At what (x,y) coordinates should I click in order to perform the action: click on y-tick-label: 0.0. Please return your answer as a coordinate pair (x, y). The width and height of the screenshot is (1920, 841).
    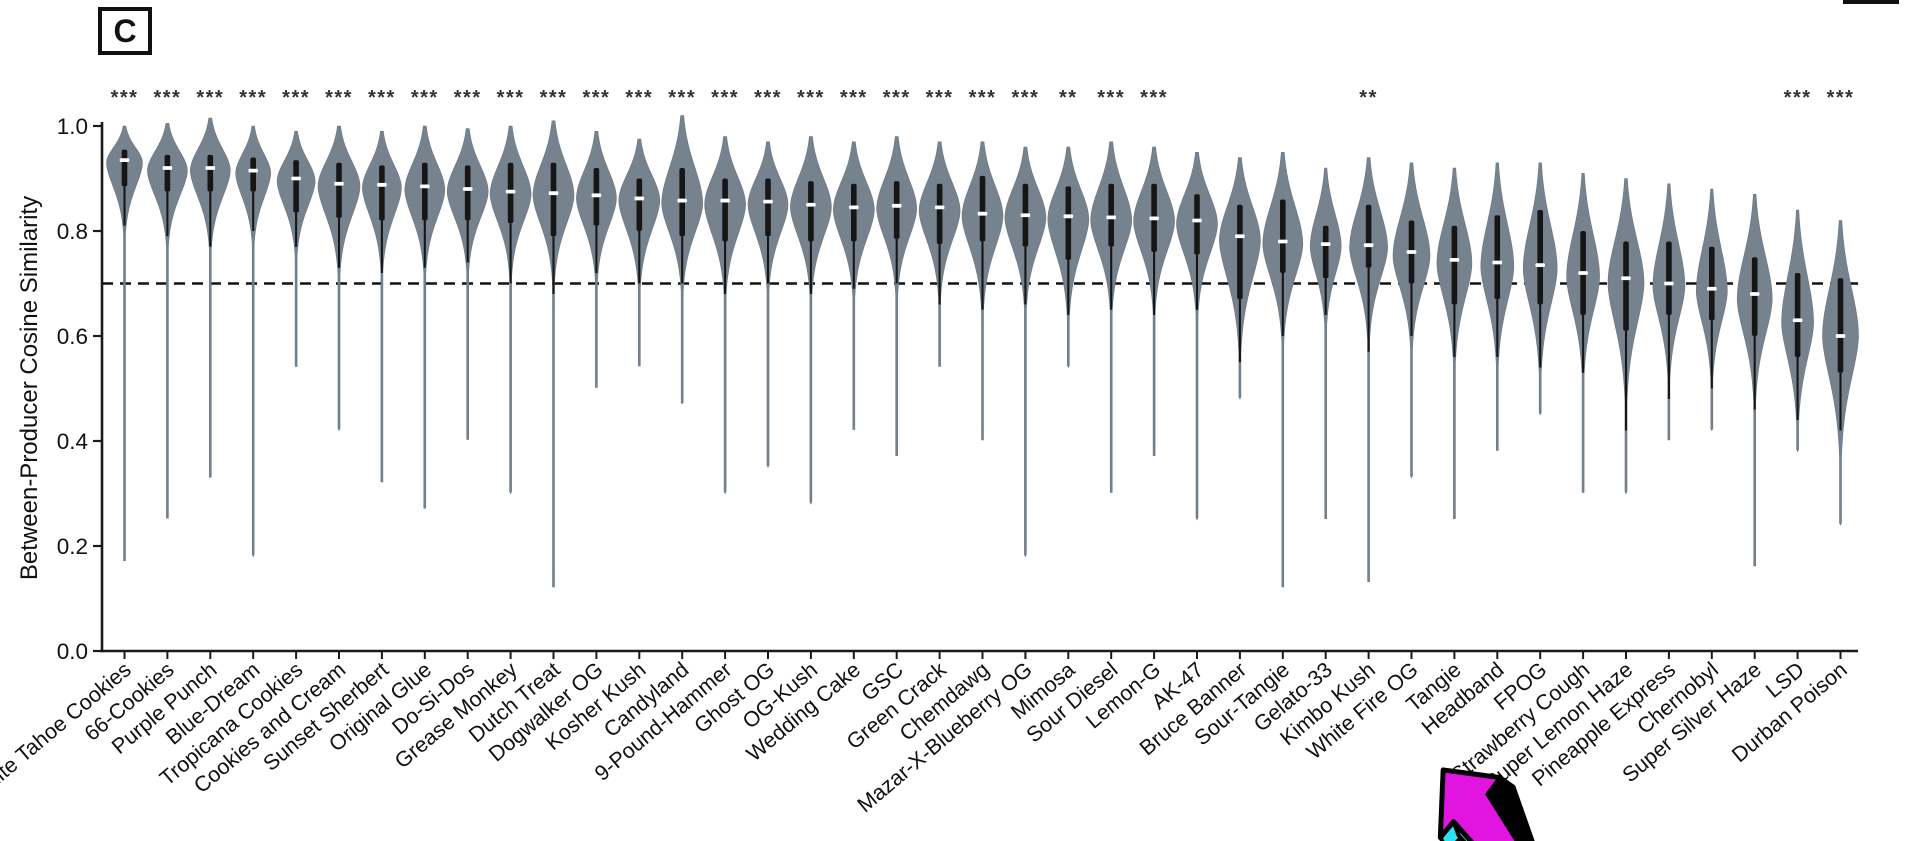
    Looking at the image, I should click on (72, 651).